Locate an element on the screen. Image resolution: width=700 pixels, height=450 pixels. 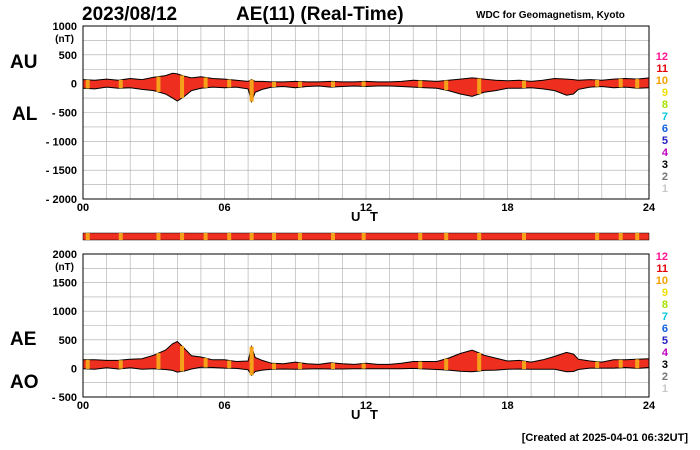
au-series-label: AU is located at coordinates (23, 62).